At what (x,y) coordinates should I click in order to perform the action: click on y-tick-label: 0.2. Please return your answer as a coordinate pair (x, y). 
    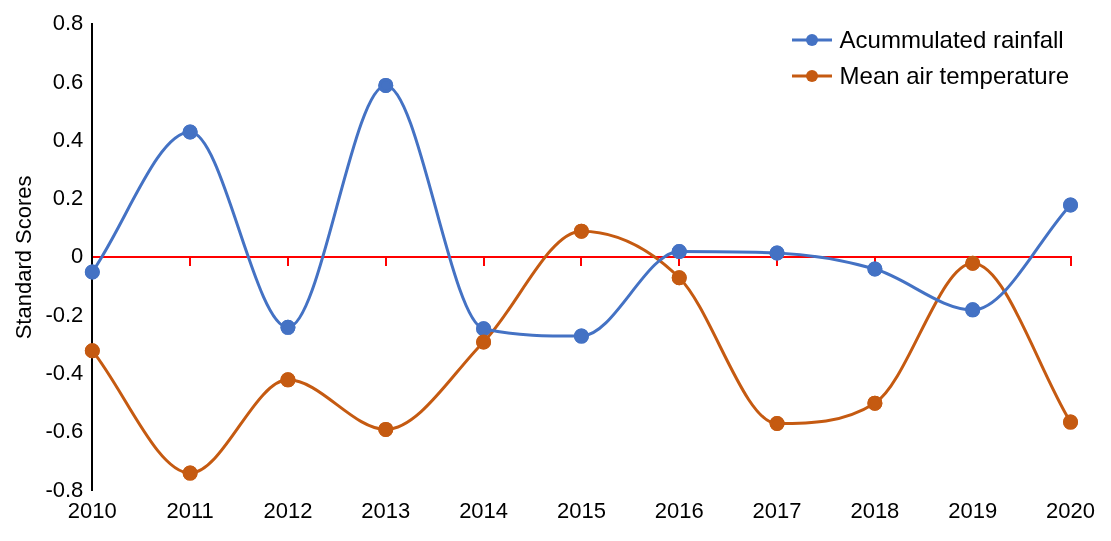
    Looking at the image, I should click on (68, 198).